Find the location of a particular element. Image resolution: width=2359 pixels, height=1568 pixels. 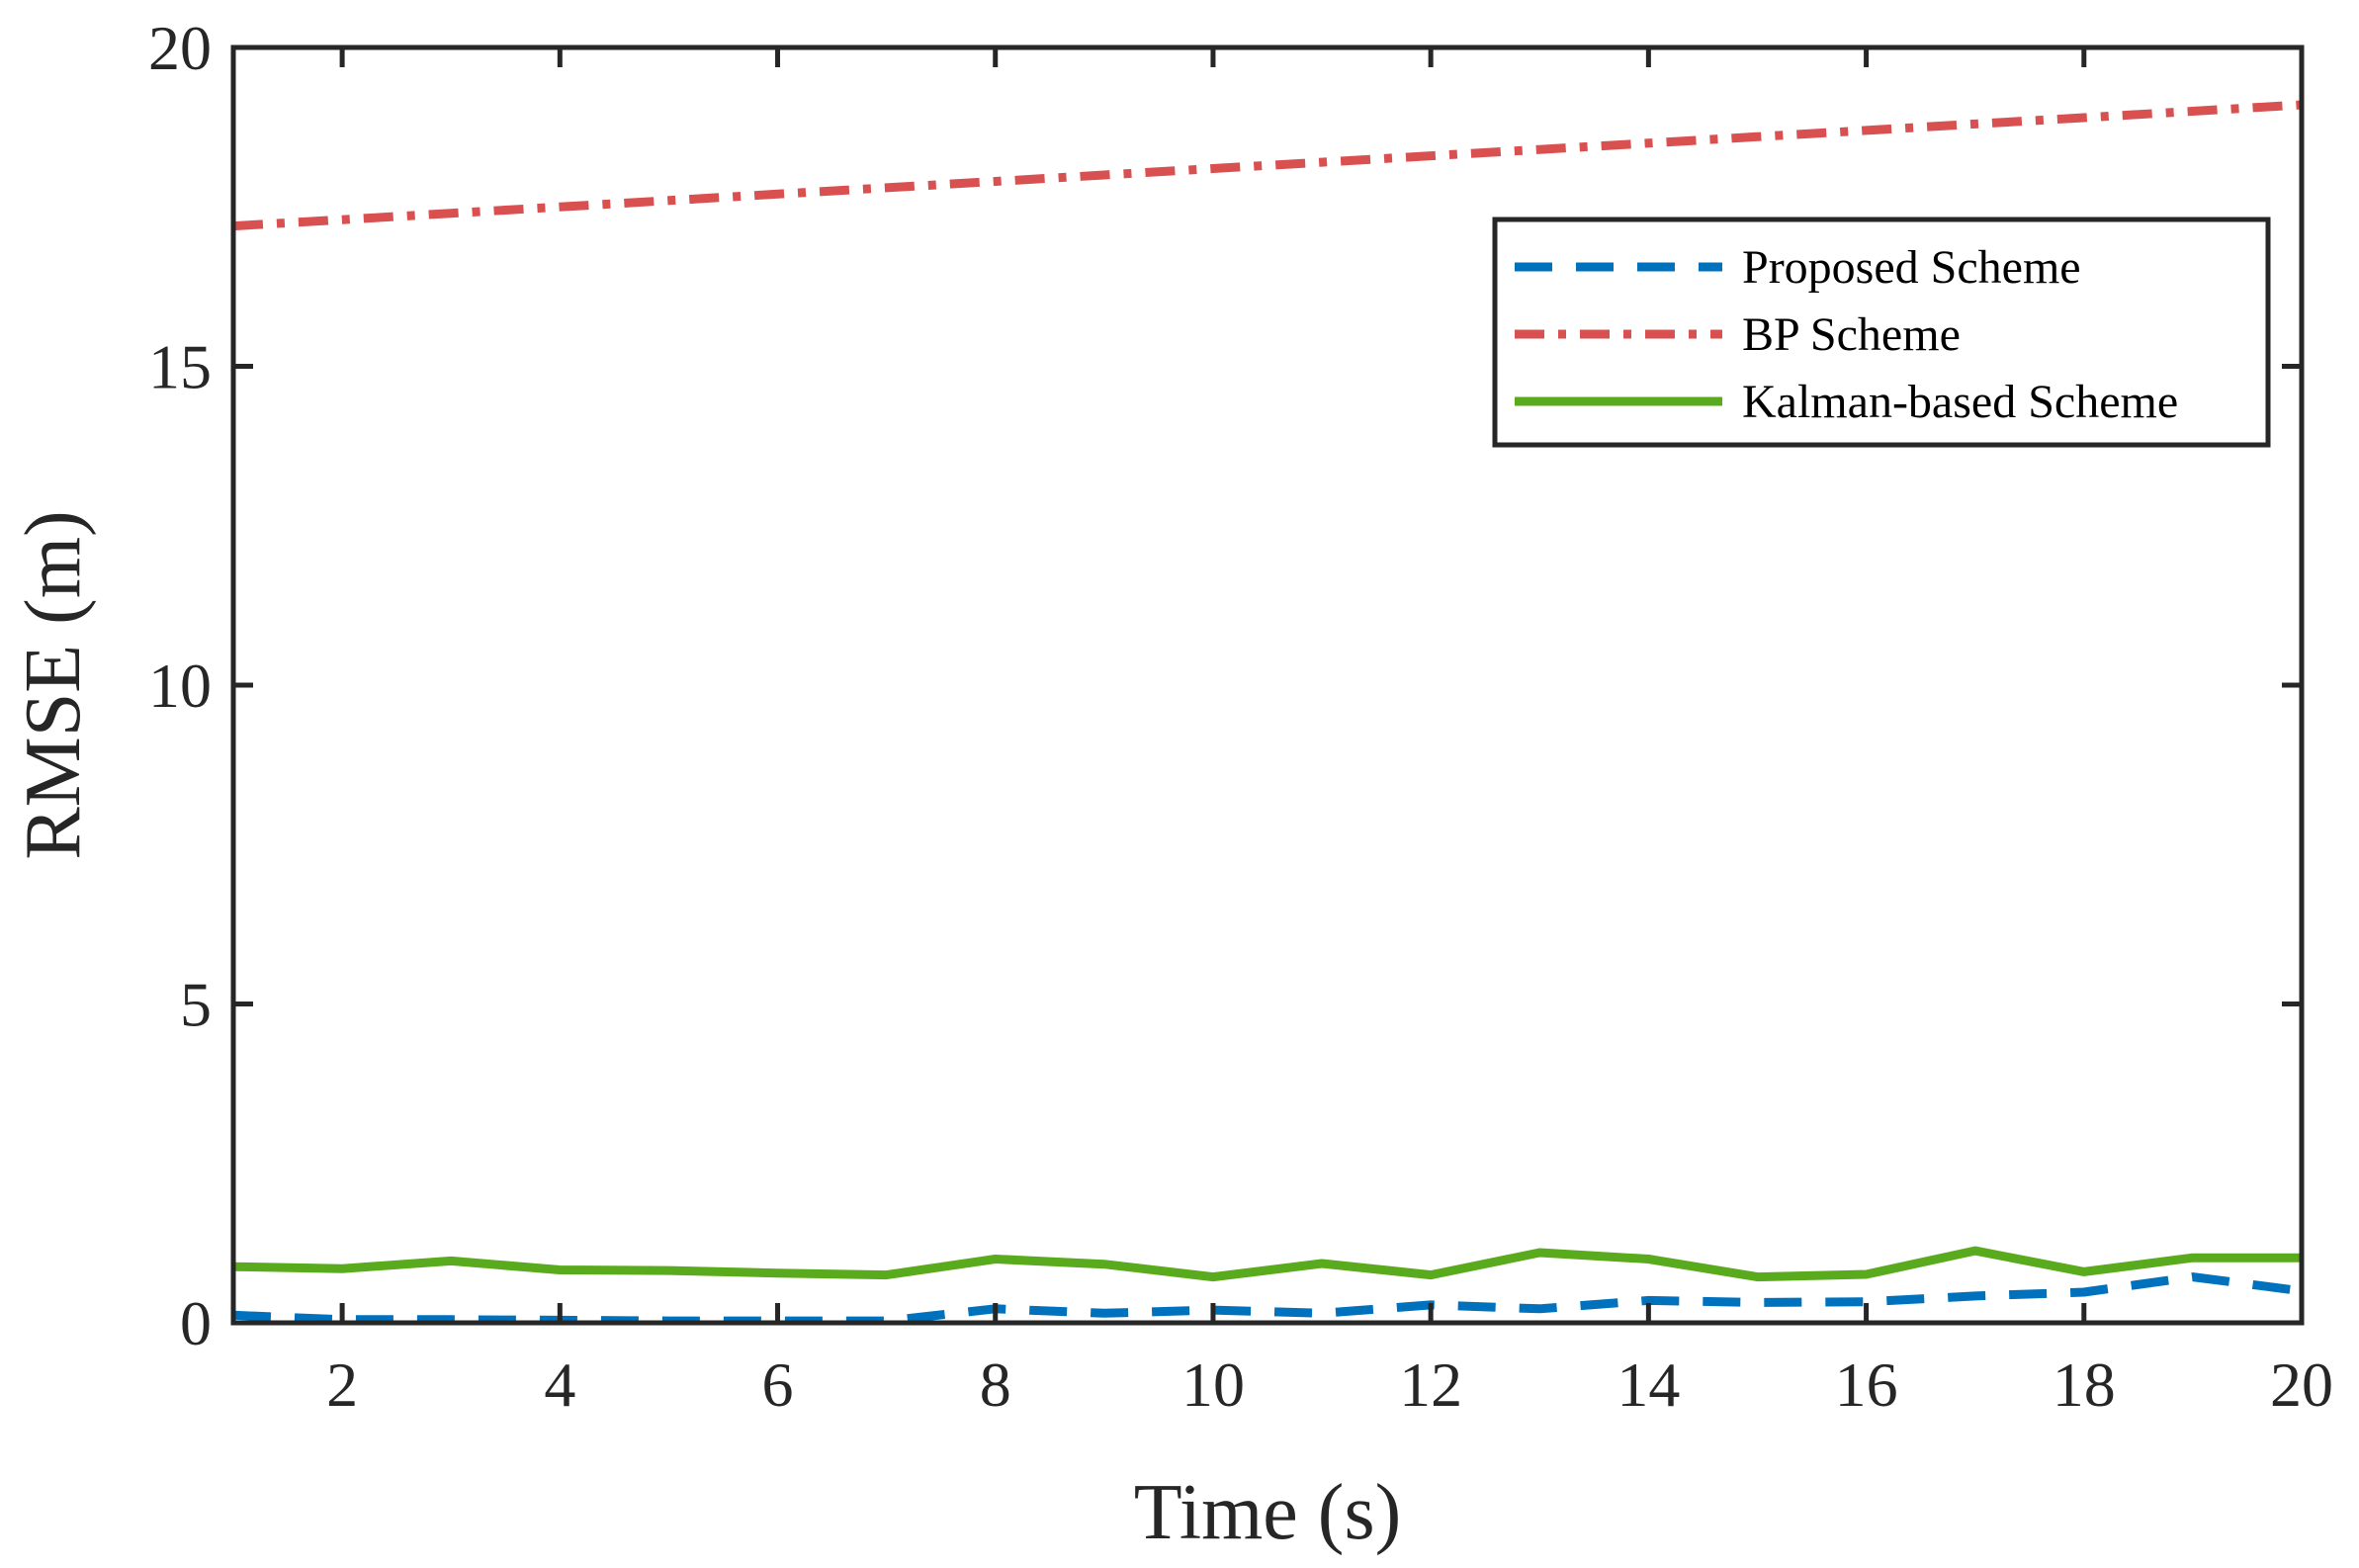

x-tick-label: 2 is located at coordinates (342, 1385).